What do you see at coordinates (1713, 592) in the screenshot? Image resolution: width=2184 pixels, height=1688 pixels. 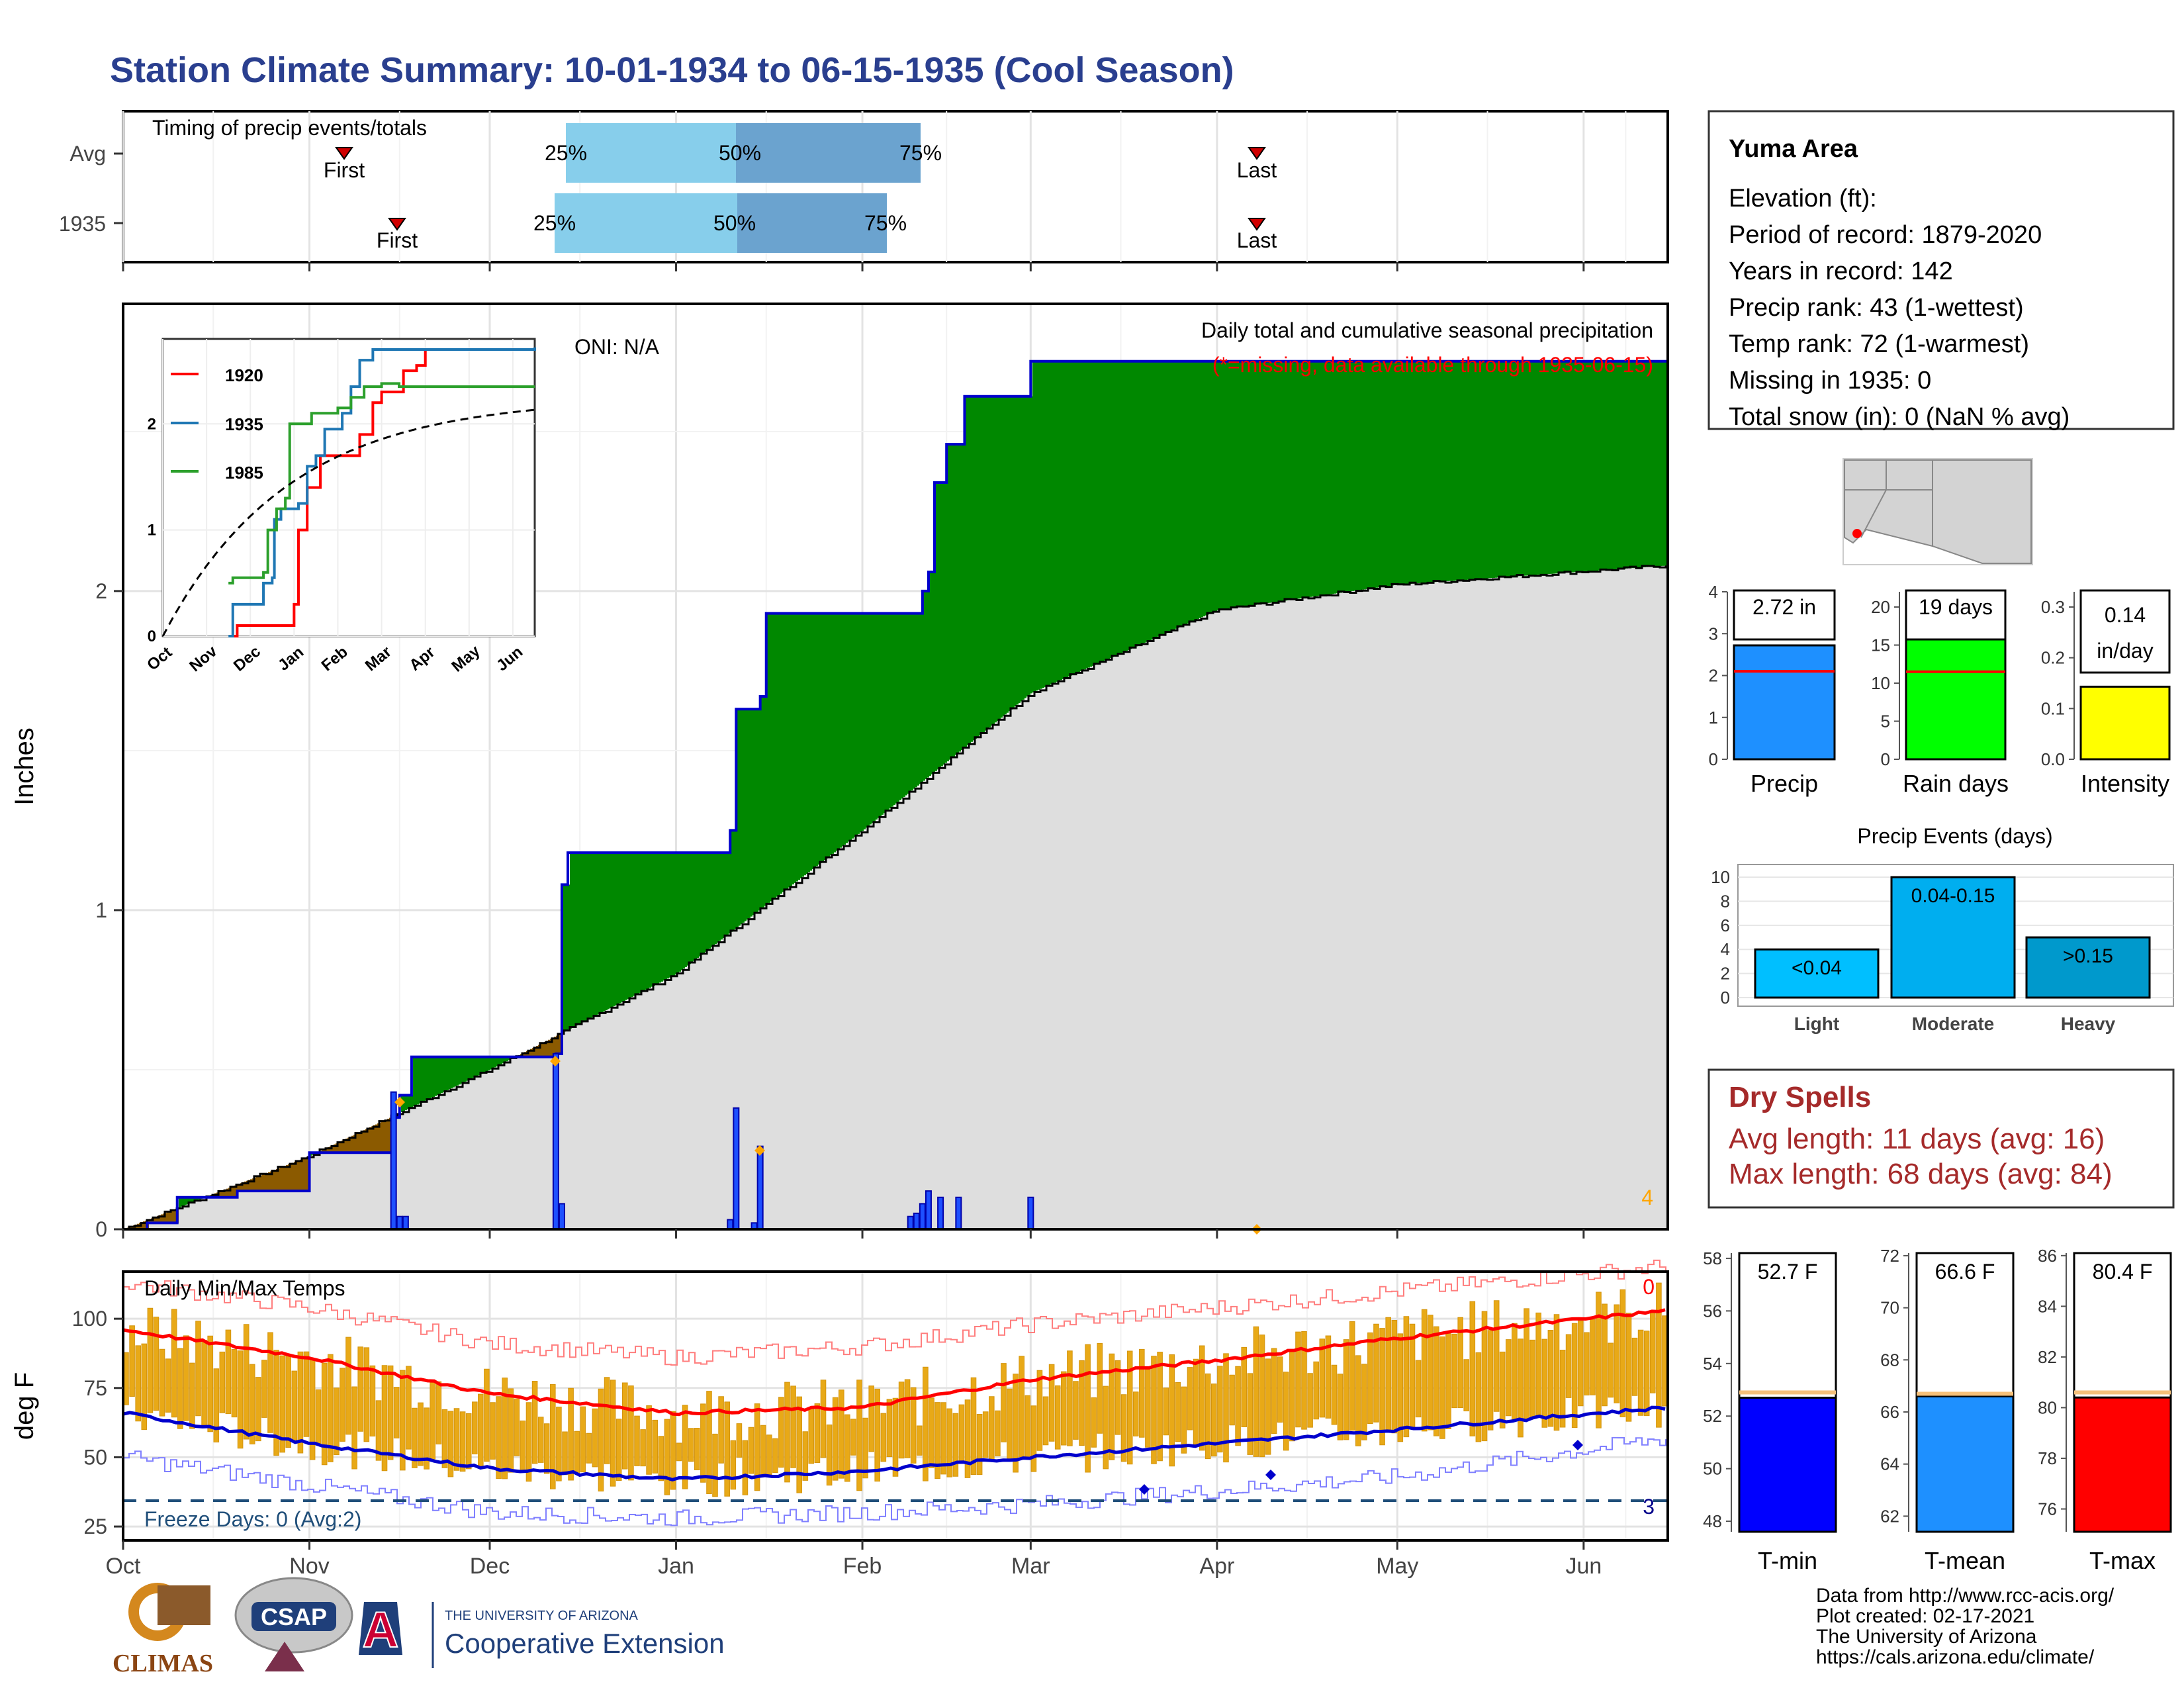 I see `metric-tick-label-0-4: 4` at bounding box center [1713, 592].